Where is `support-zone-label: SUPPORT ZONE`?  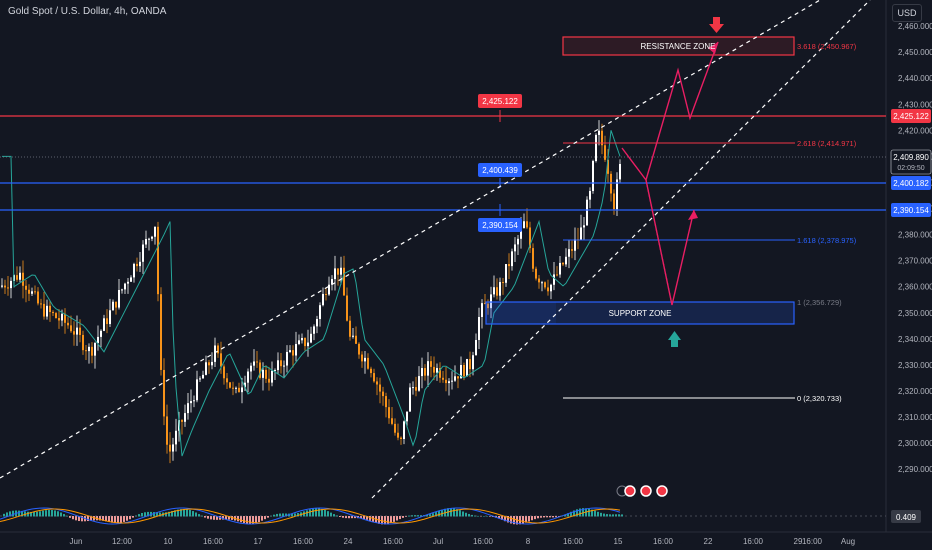
support-zone-label: SUPPORT ZONE is located at coordinates (640, 313).